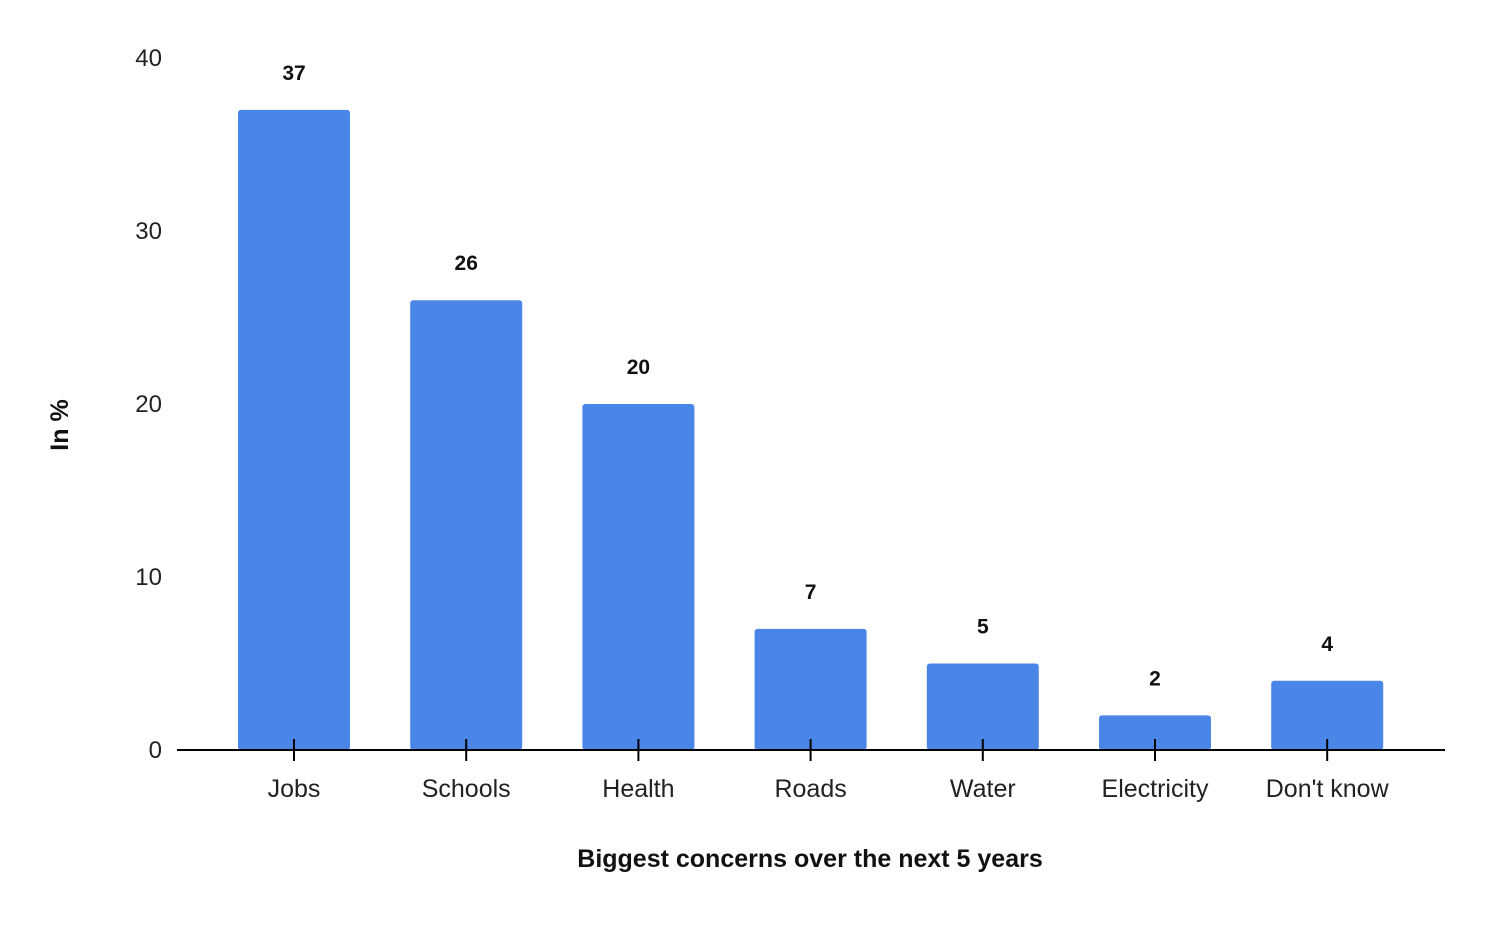  Describe the element at coordinates (294, 789) in the screenshot. I see `x-tick-label: Jobs` at that location.